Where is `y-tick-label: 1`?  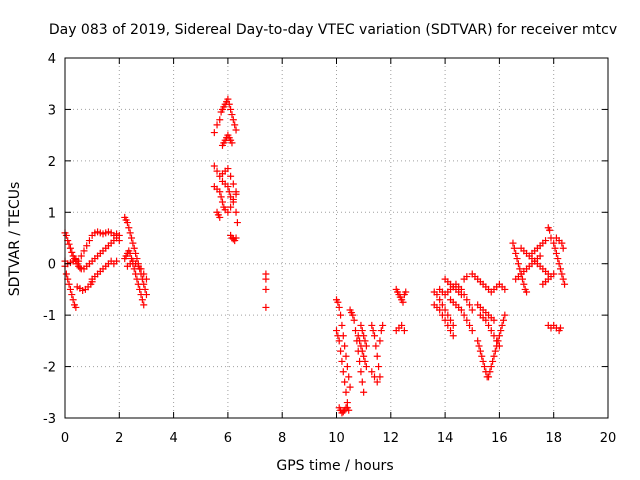 y-tick-label: 1 is located at coordinates (52, 213).